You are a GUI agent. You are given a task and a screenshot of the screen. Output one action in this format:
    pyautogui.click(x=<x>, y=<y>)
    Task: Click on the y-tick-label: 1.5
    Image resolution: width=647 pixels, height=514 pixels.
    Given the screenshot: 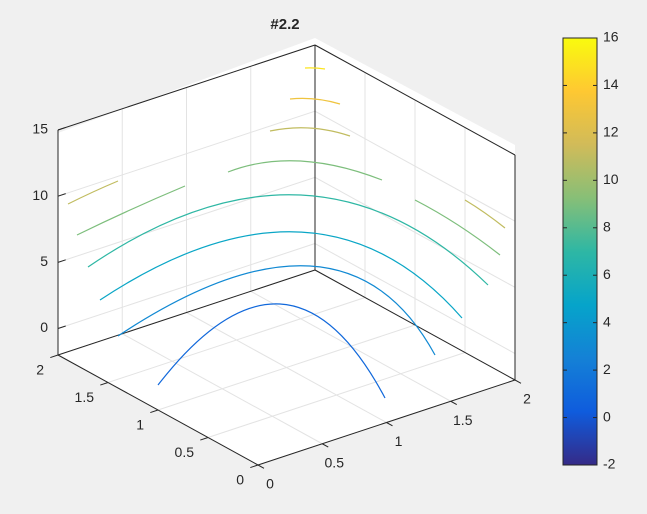 What is the action you would take?
    pyautogui.click(x=85, y=397)
    